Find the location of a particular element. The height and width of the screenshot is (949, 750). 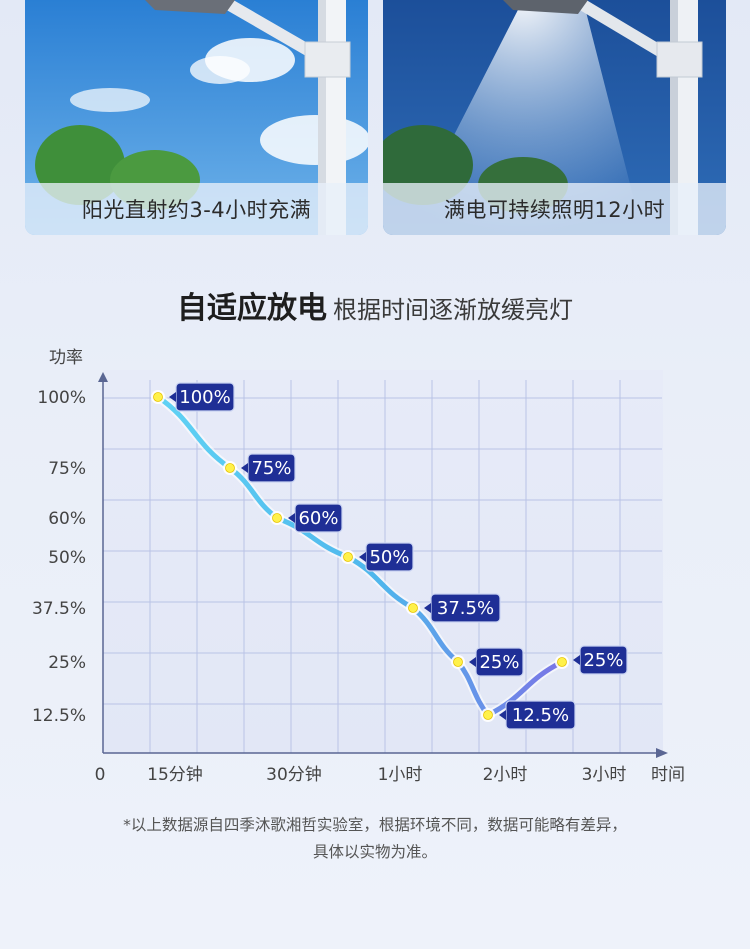

x-axis-arrow is located at coordinates (662, 753).